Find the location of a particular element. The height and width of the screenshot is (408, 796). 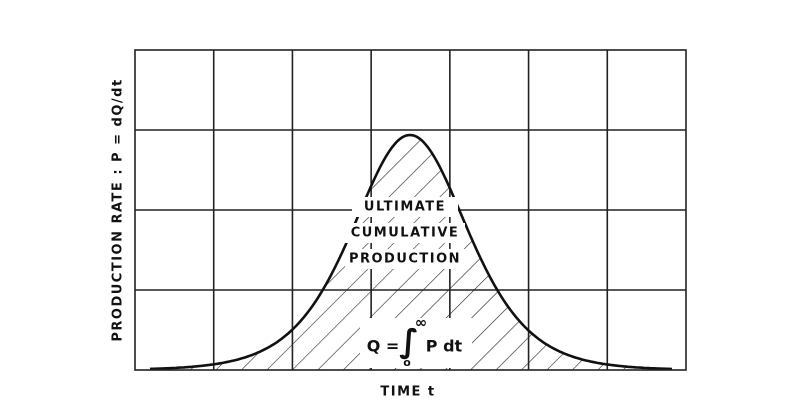

formula-background is located at coordinates (416, 343).